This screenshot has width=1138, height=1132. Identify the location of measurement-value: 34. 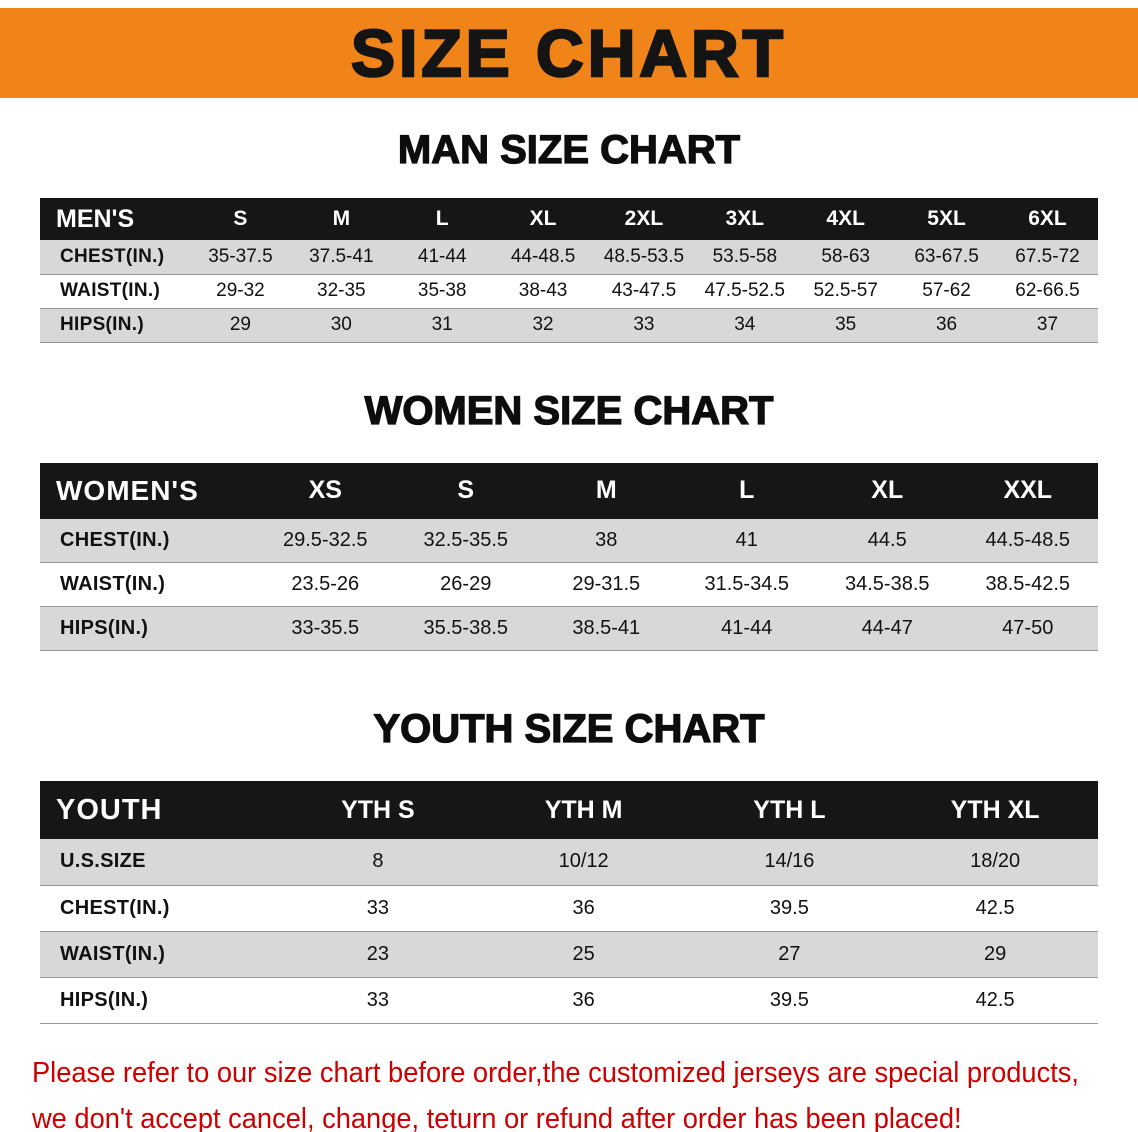
(745, 325).